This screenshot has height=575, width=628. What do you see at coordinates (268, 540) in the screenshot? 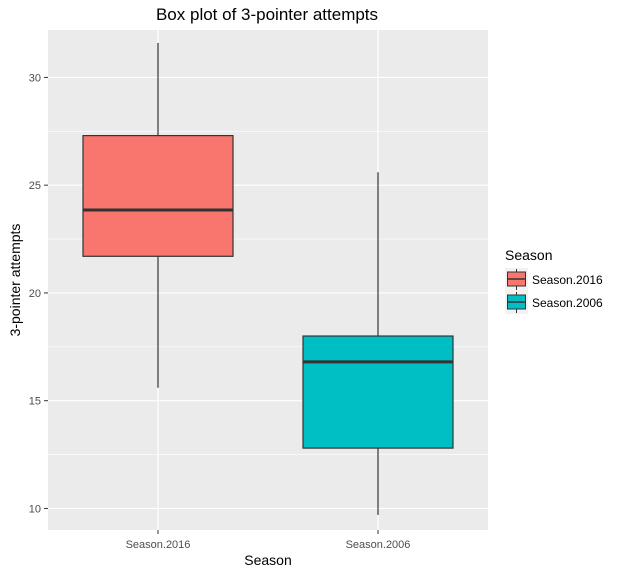
I see `x-axis-ticks: Season.2016 Season.2006` at bounding box center [268, 540].